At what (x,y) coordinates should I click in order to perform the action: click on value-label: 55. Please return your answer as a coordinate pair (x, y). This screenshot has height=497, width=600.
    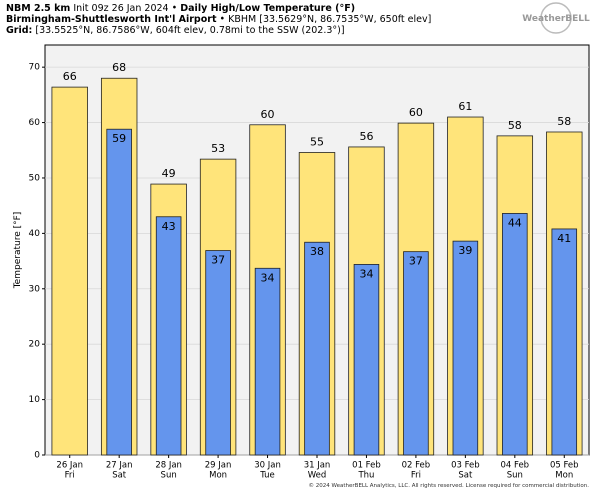
    Looking at the image, I should click on (317, 141).